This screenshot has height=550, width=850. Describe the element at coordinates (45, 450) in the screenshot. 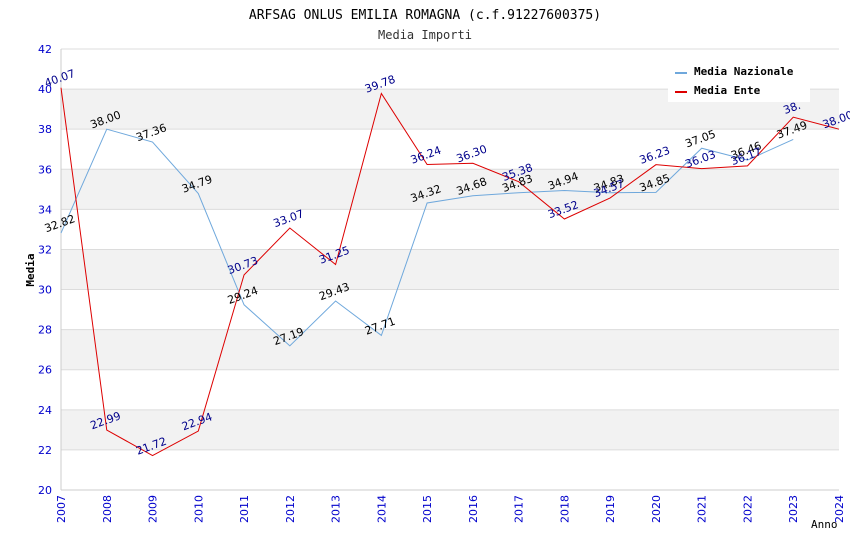

I see `y-tick-label: 22` at that location.